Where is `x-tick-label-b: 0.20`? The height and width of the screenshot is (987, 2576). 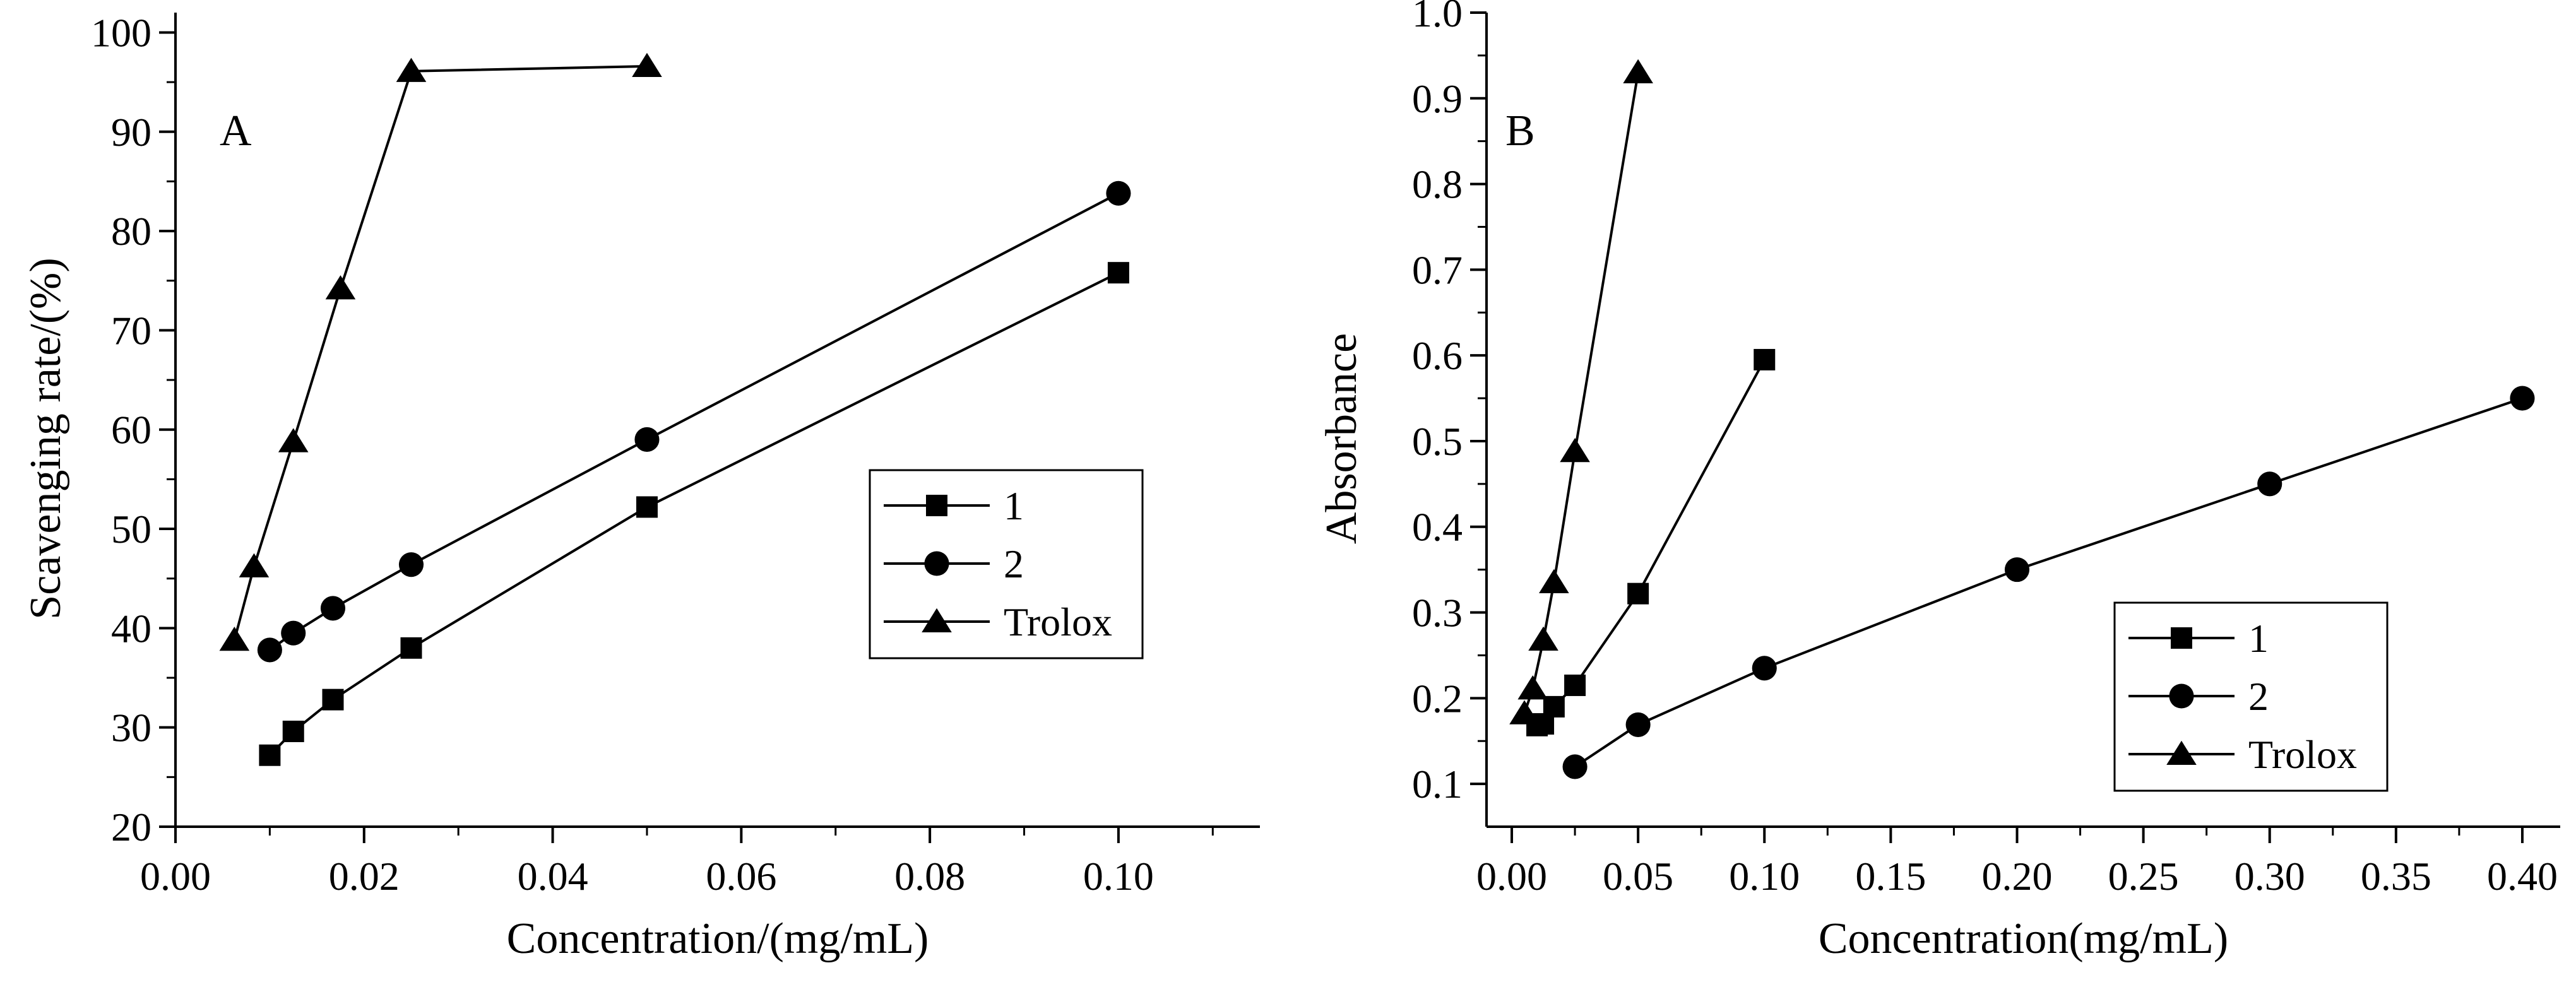 x-tick-label-b: 0.20 is located at coordinates (2017, 876).